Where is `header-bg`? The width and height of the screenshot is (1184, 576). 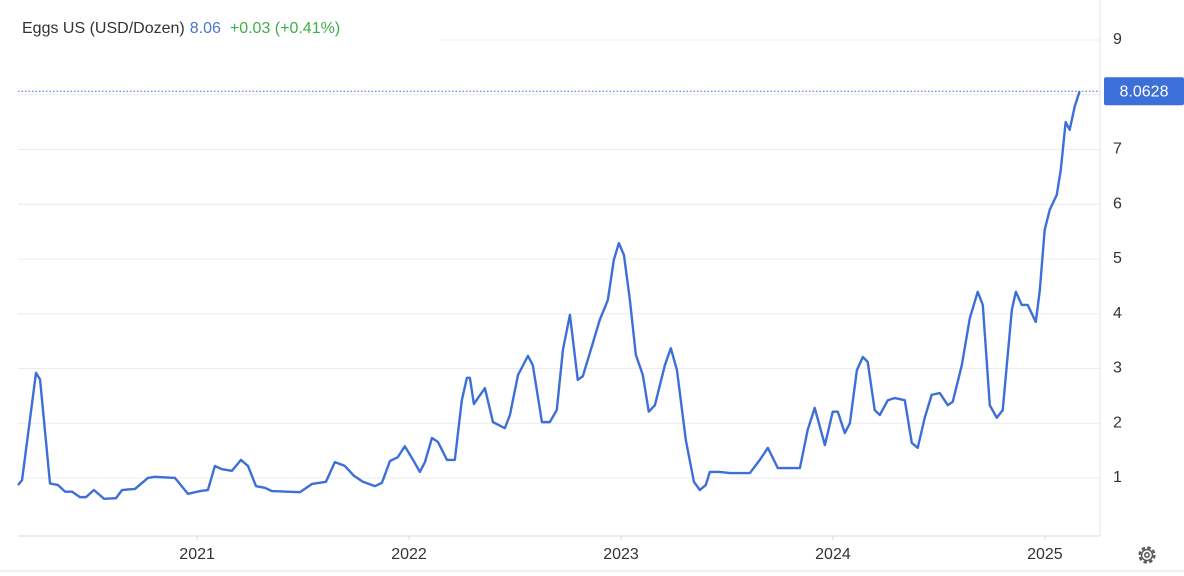 header-bg is located at coordinates (227, 29).